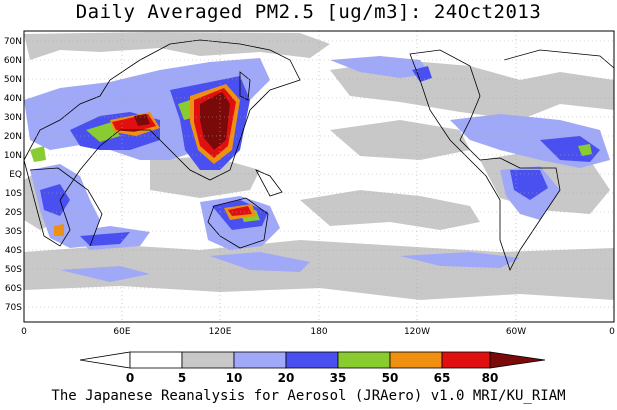 The width and height of the screenshot is (617, 410). Describe the element at coordinates (517, 360) in the screenshot. I see `colorbar-arrow-high` at that location.